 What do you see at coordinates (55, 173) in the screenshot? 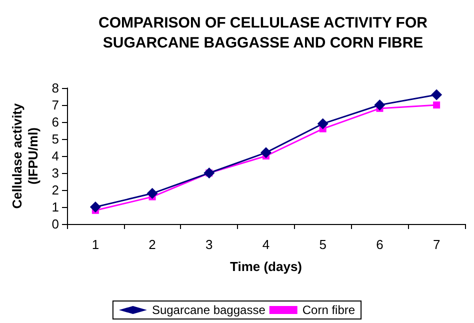
I see `y-tick-label: 3` at bounding box center [55, 173].